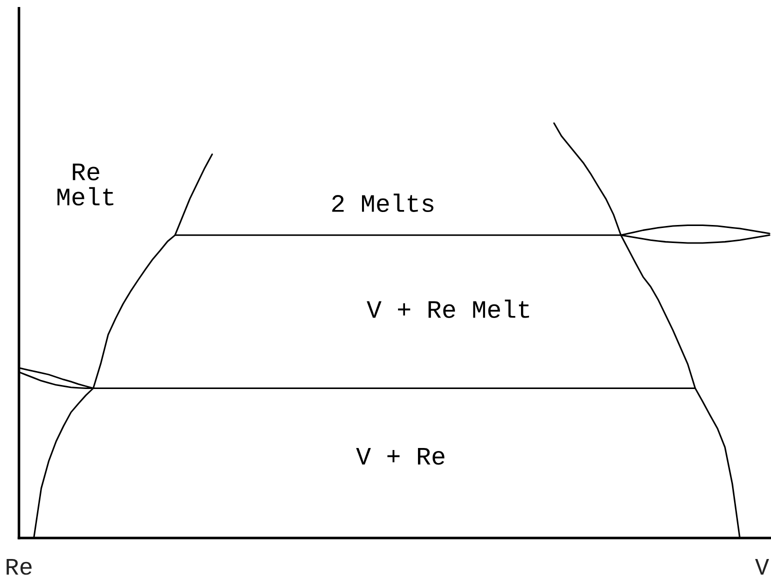 This screenshot has height=588, width=771. I want to click on annotation: V + Re, so click(400, 456).